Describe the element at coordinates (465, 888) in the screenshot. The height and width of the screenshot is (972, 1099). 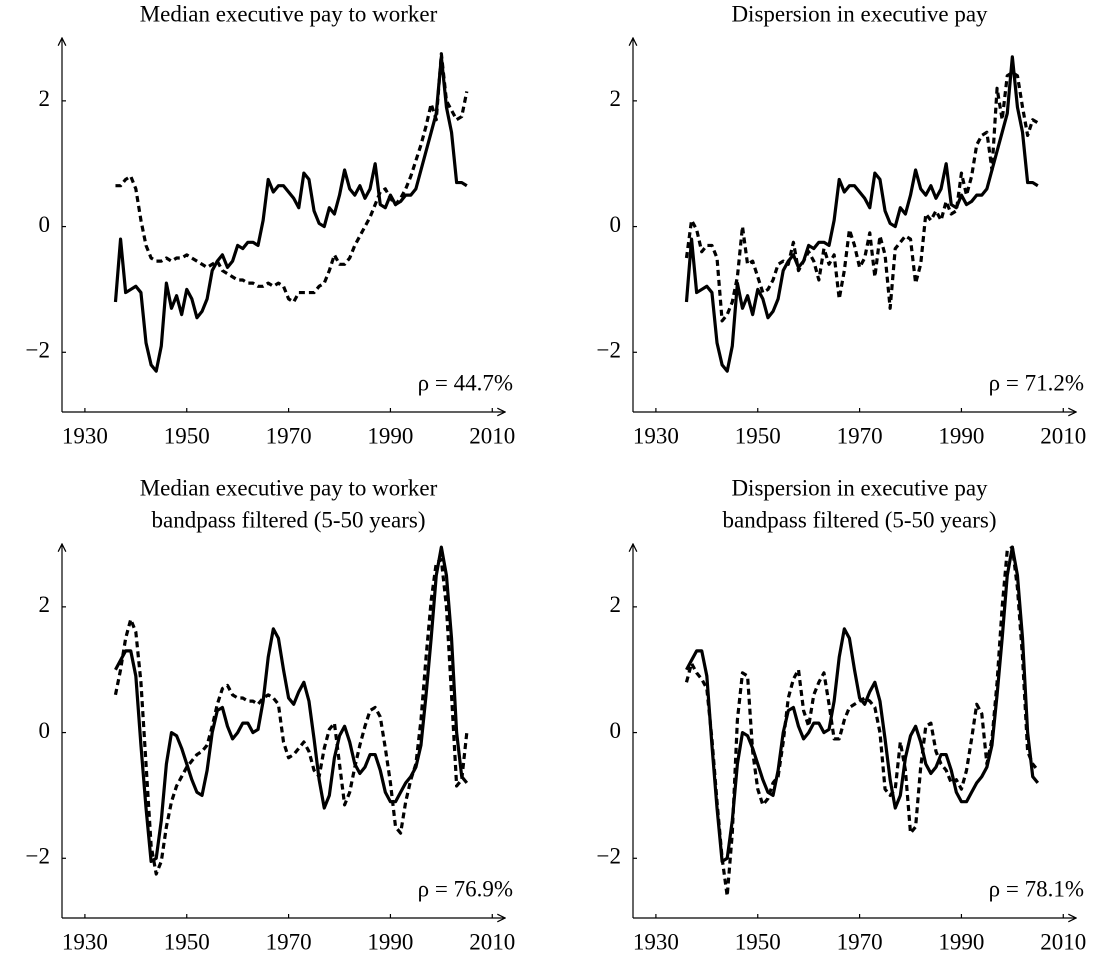
I see `annotation: ρ = 76.9%` at that location.